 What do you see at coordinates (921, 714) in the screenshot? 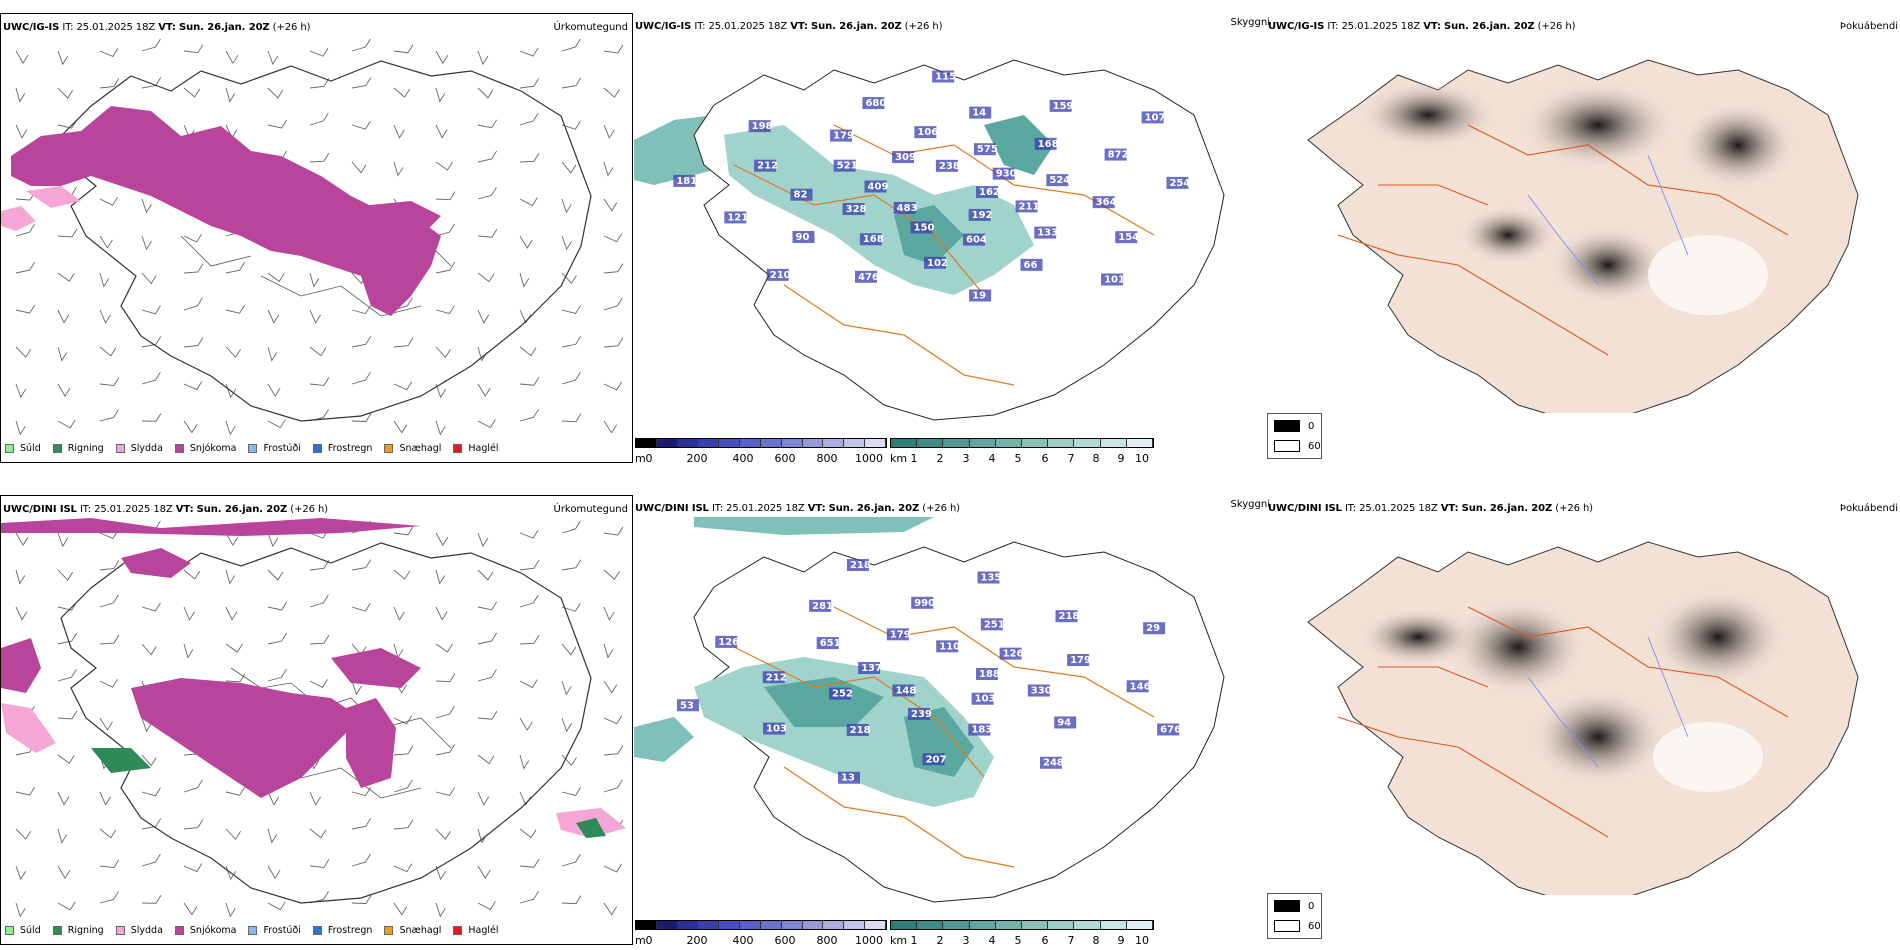
I see `cloud-base-label: 239` at bounding box center [921, 714].